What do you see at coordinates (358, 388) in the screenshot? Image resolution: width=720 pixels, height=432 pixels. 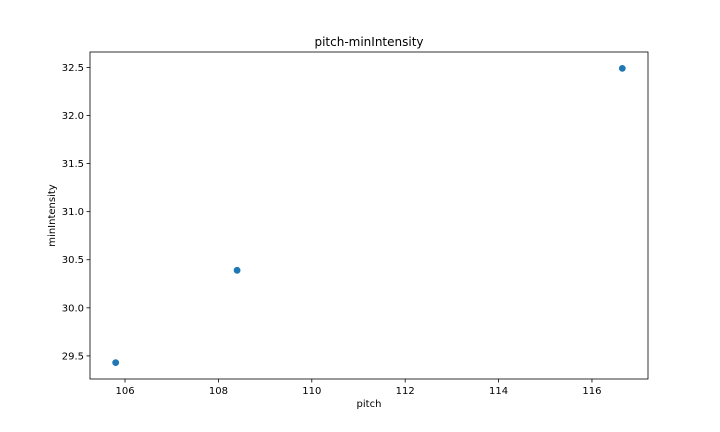 I see `x-axis: 106 108 110 112 114 116` at bounding box center [358, 388].